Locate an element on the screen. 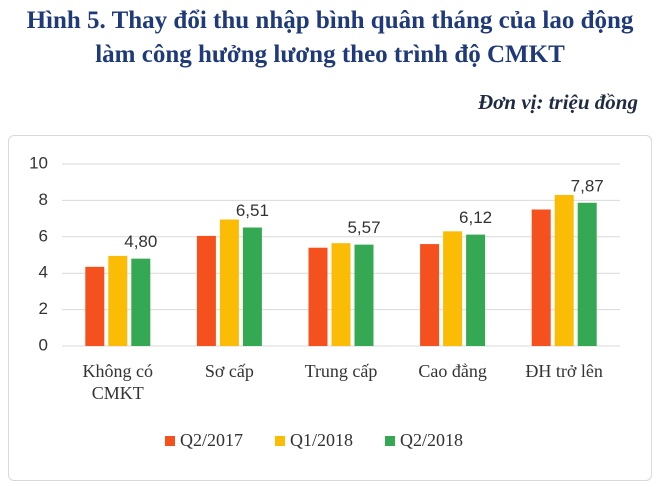  x-tick-label: Không có CMKT is located at coordinates (118, 382).